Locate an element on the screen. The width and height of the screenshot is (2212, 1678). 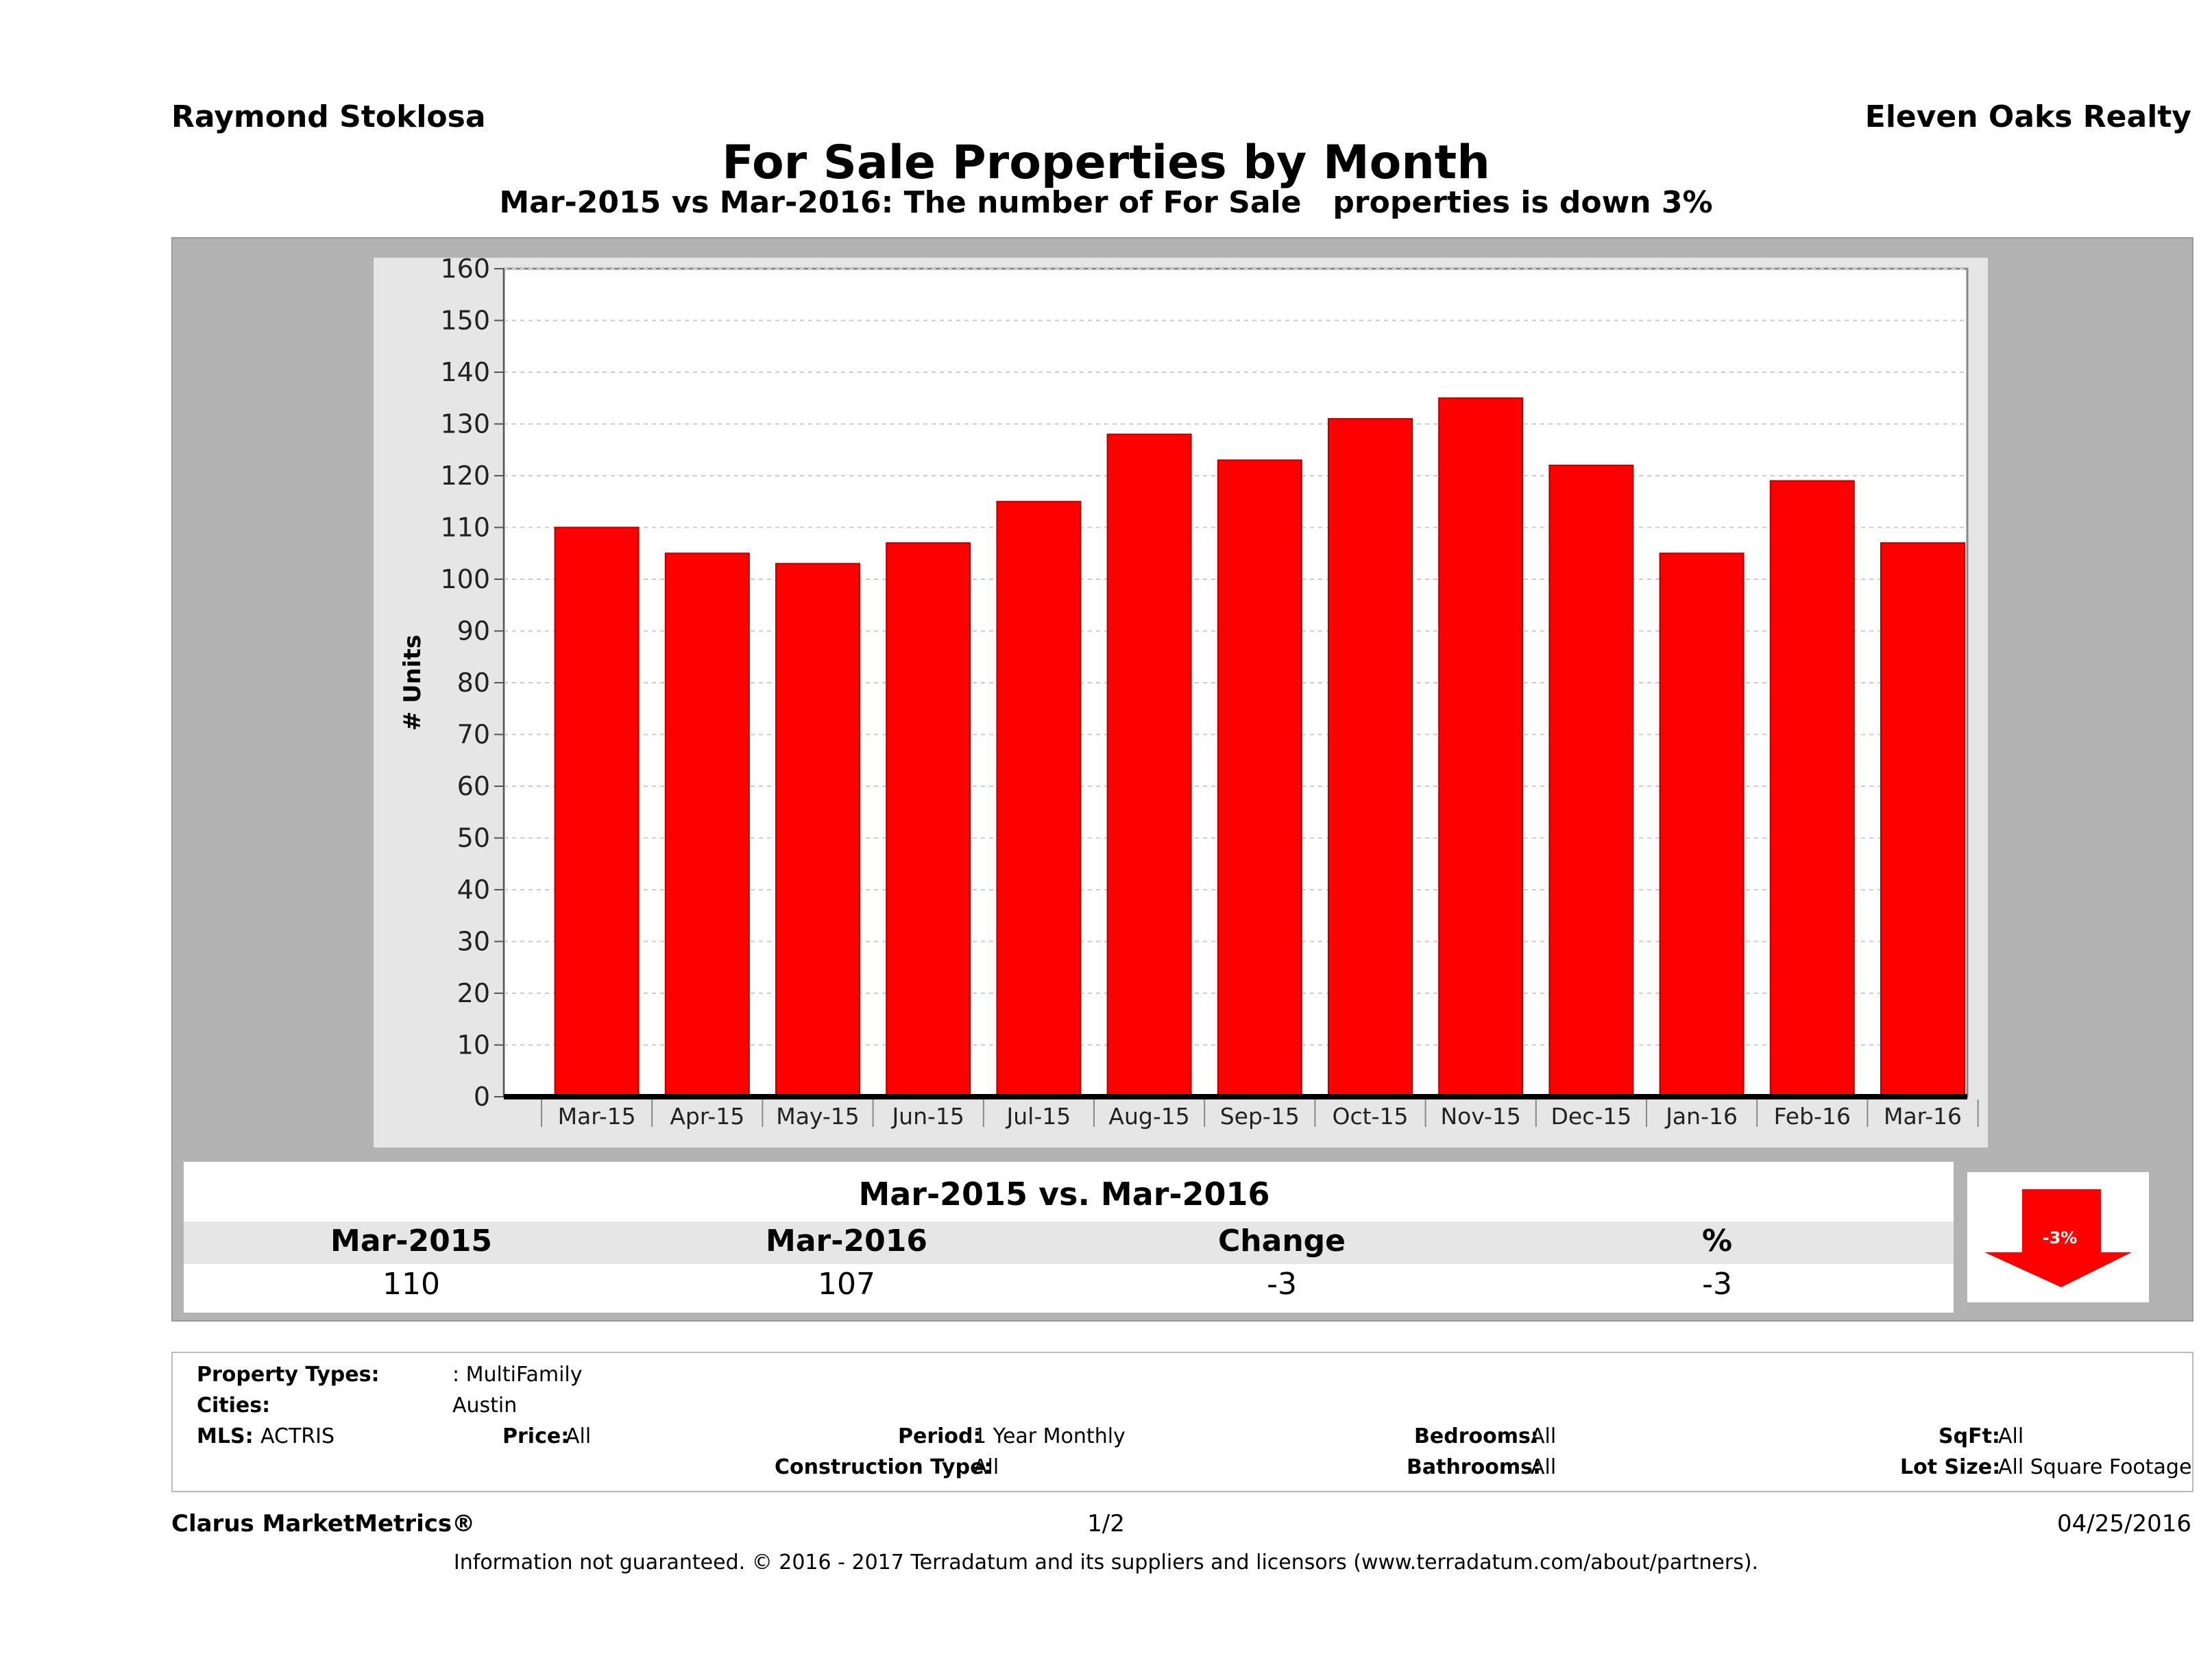
value-mar-2015: 110 is located at coordinates (411, 1284).